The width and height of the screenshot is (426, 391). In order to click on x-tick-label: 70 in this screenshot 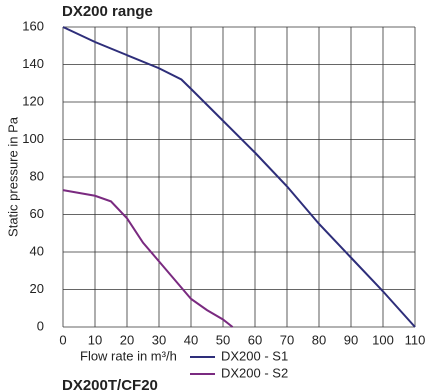, I will do `click(287, 339)`.